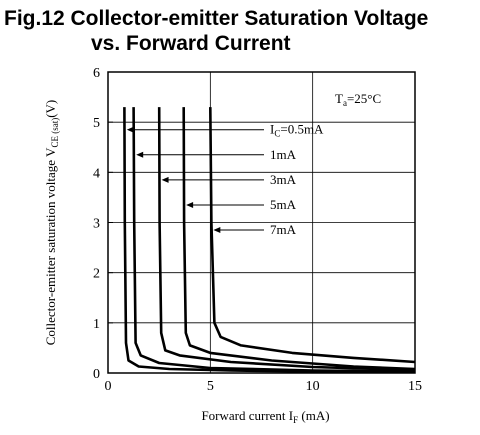  I want to click on y-tick-label: 3, so click(96, 224).